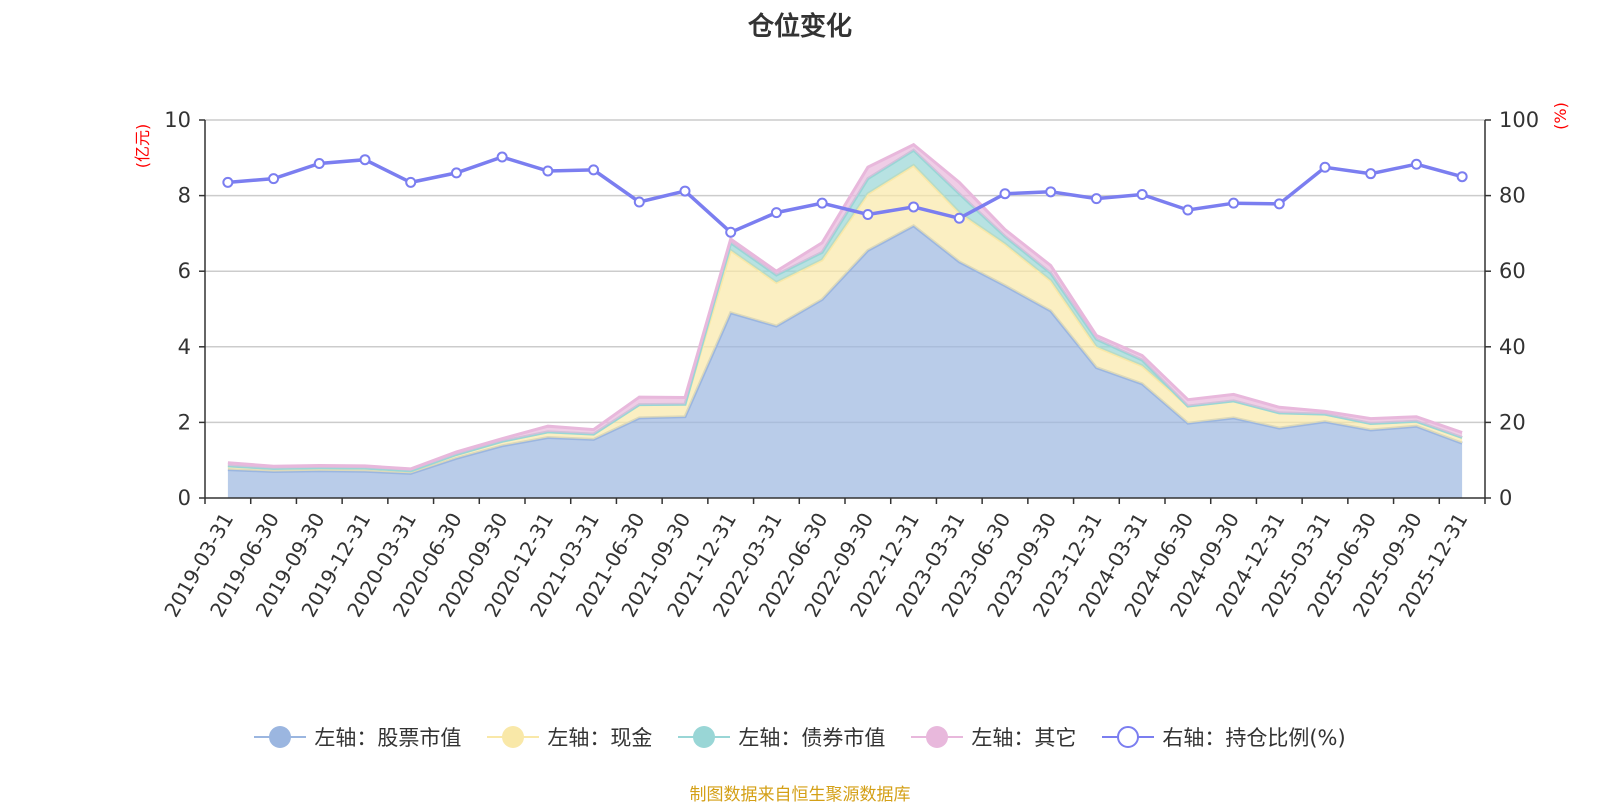 The width and height of the screenshot is (1600, 805). What do you see at coordinates (388, 738) in the screenshot?
I see `legend-label: 左轴：股票市值` at bounding box center [388, 738].